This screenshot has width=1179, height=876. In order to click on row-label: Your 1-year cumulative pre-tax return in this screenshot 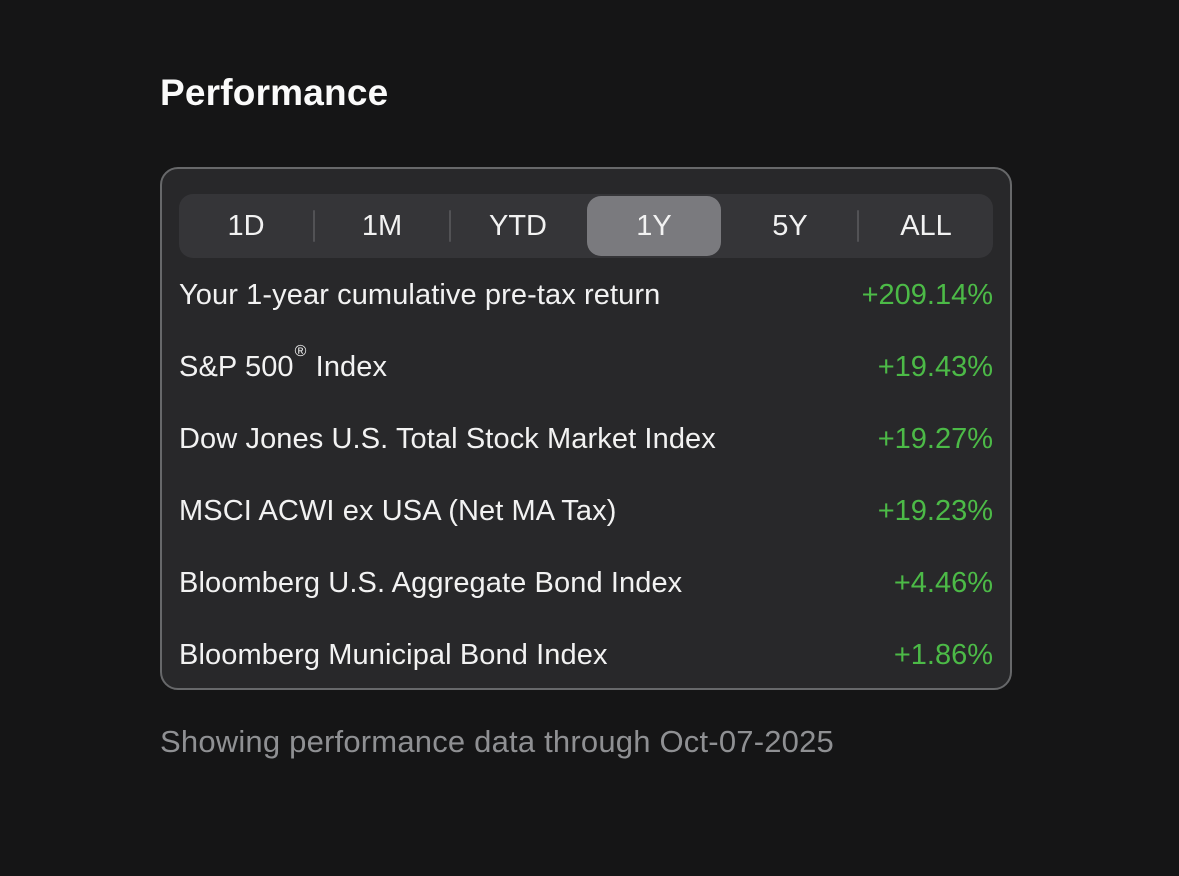, I will do `click(420, 294)`.